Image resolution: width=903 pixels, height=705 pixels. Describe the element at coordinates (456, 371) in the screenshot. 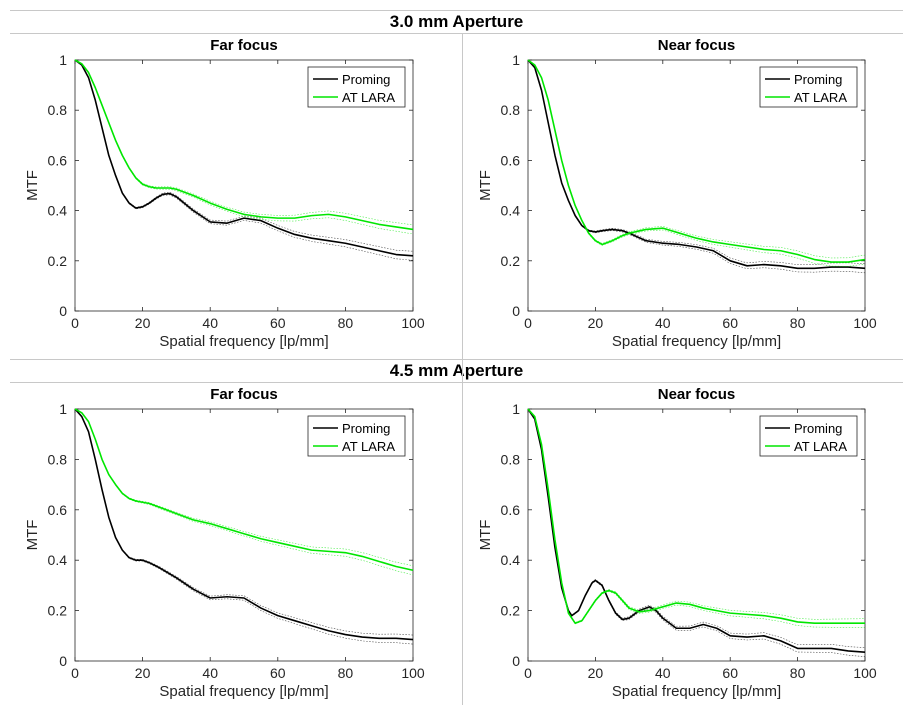

I see `section-title-45mm: 4.5 mm Aperture` at that location.